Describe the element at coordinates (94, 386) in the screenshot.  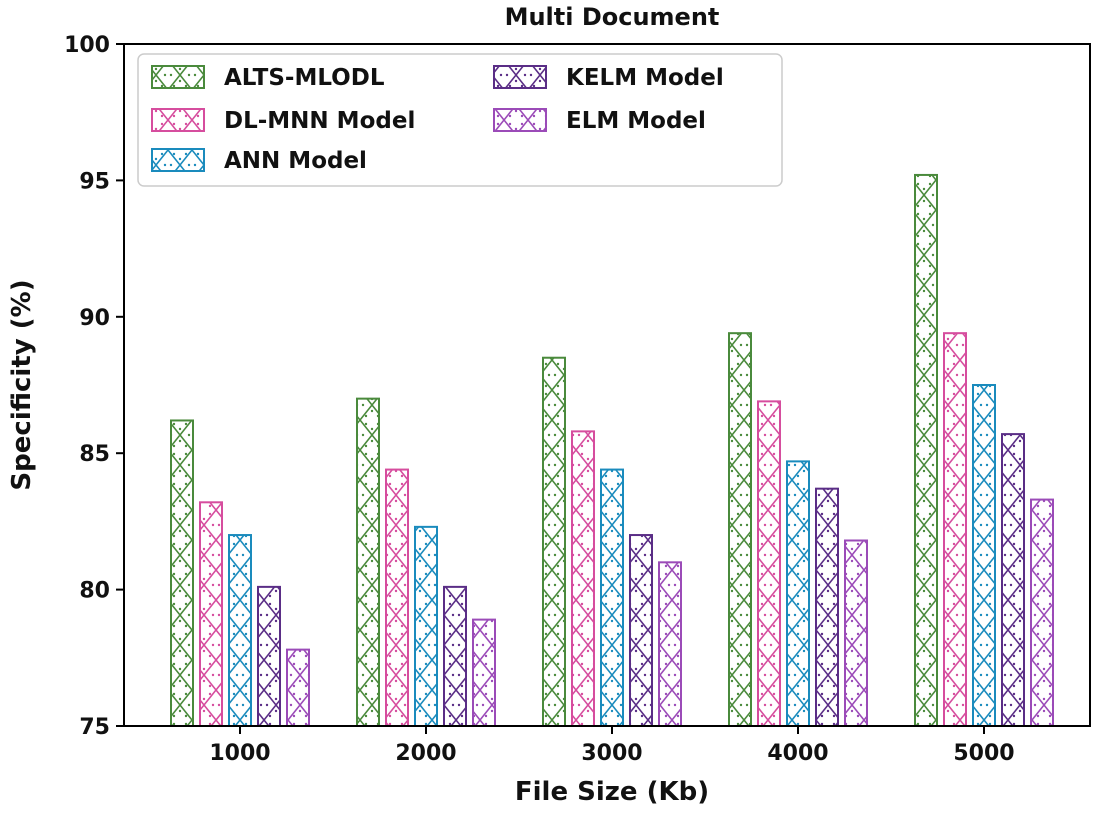
I see `y-axis: 75 80 85 90 95 100` at that location.